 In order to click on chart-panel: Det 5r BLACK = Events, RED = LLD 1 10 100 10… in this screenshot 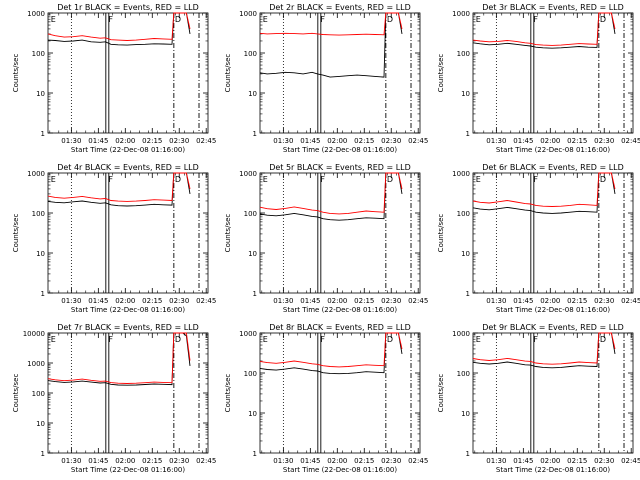, I will do `click(326, 238)`.